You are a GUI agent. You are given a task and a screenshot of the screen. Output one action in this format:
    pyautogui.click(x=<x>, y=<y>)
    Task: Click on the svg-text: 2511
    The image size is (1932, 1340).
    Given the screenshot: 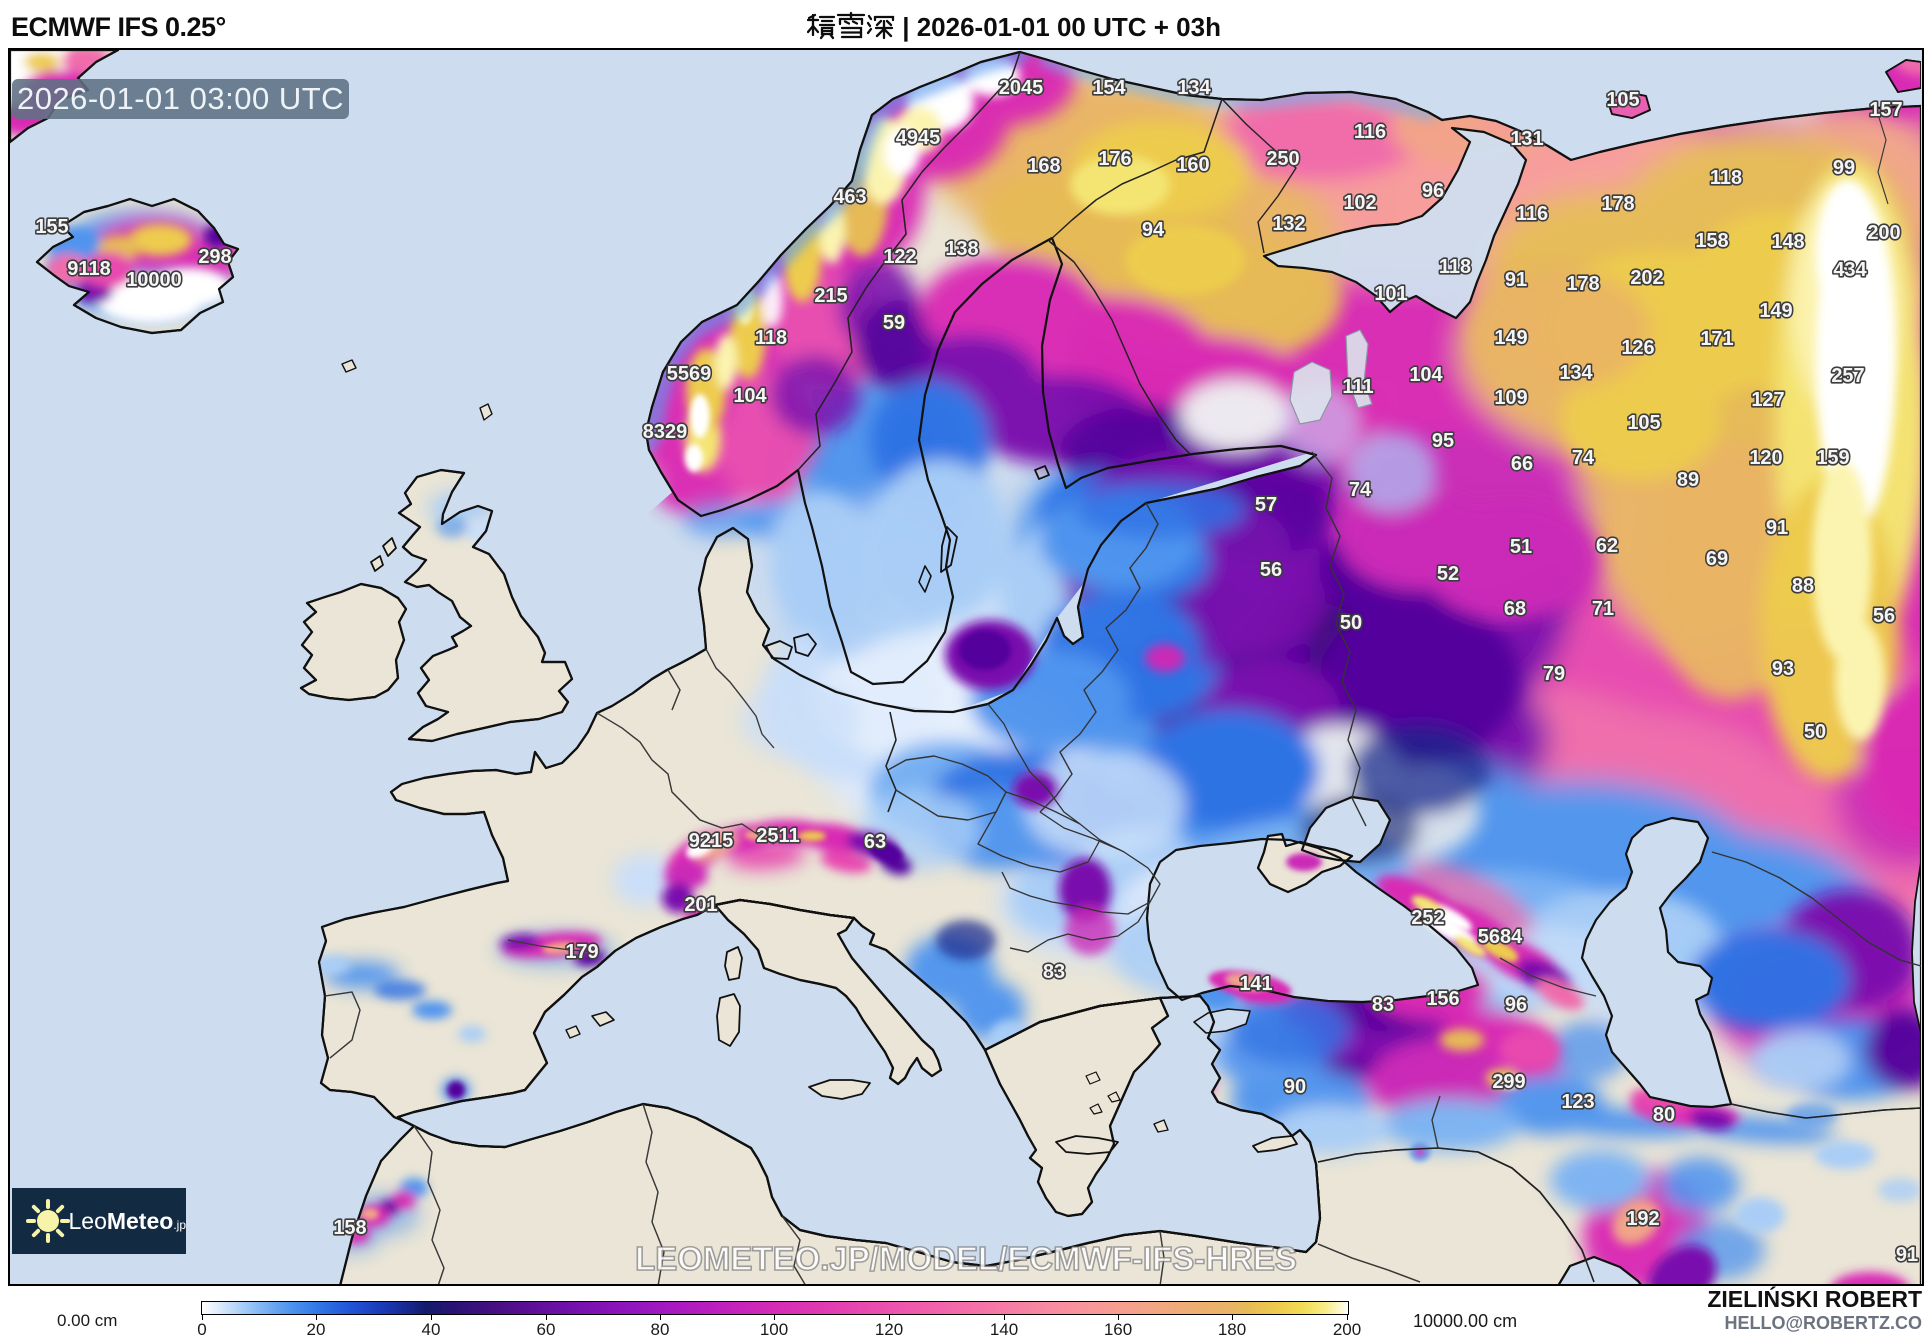 What is the action you would take?
    pyautogui.click(x=777, y=836)
    